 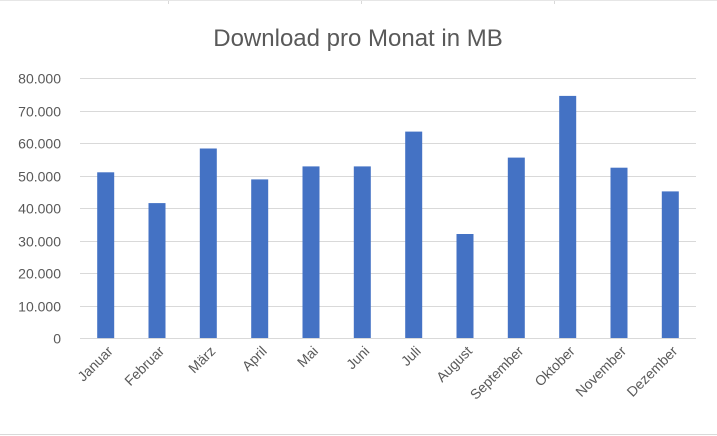 What do you see at coordinates (311, 252) in the screenshot?
I see `bar-mai` at bounding box center [311, 252].